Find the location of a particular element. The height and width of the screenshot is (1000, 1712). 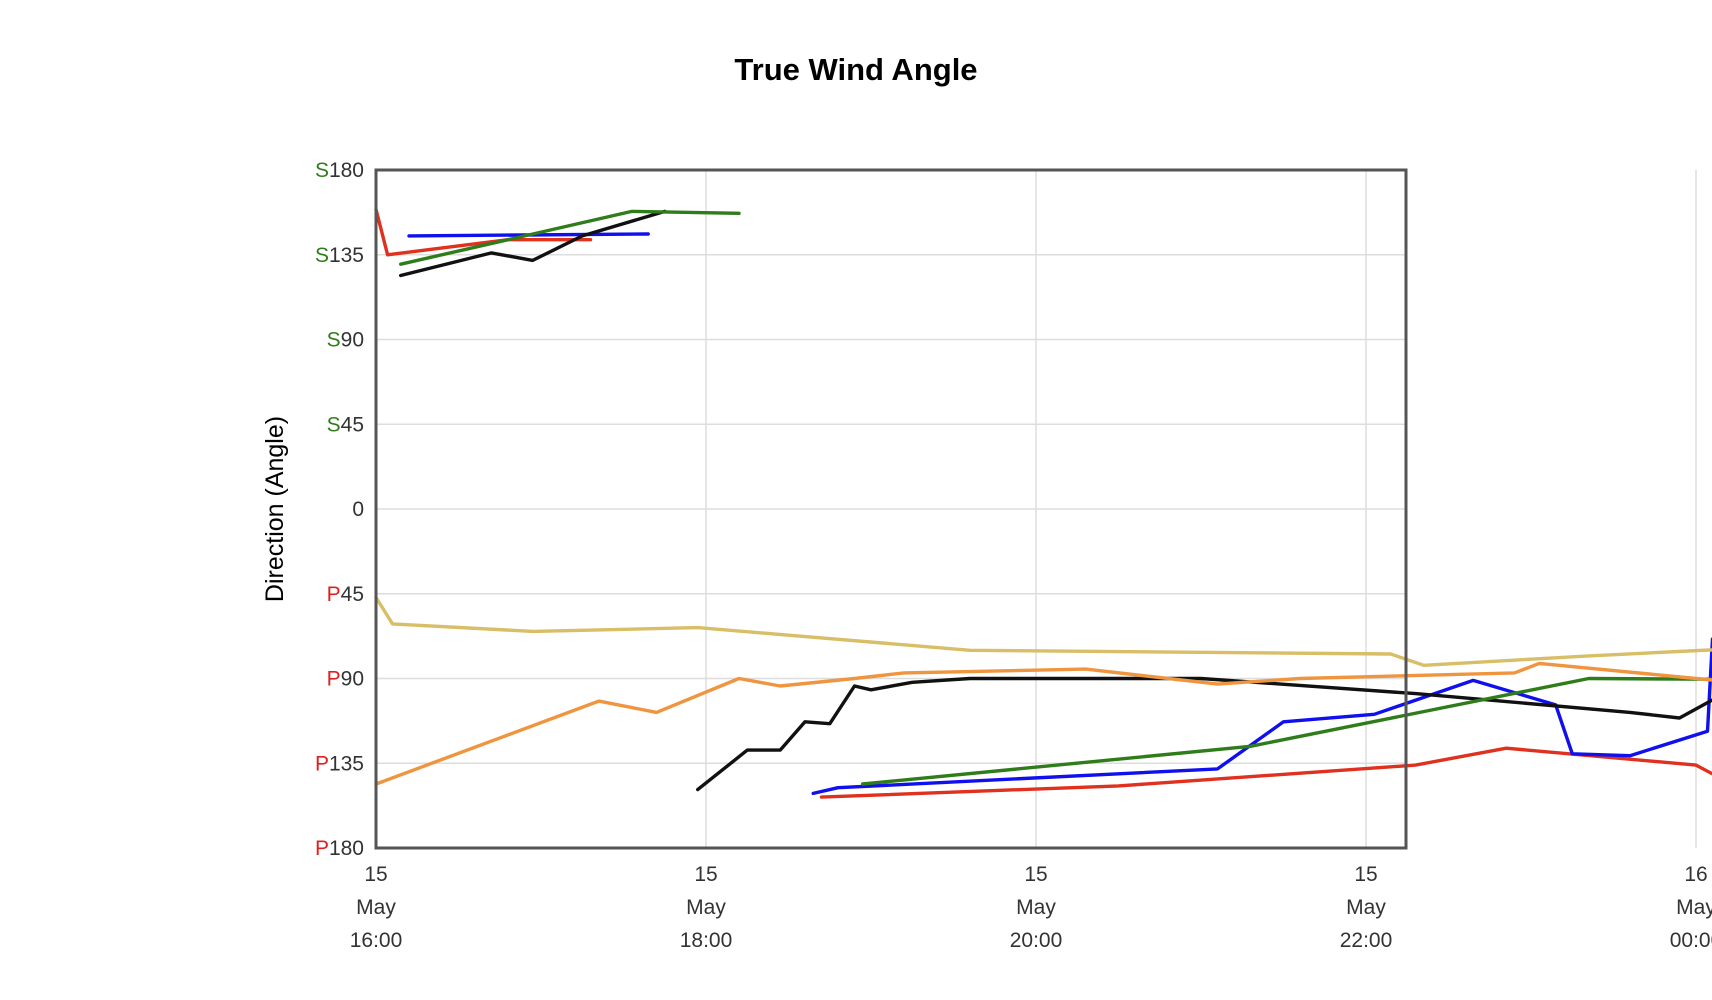

y-tick-label: S90 is located at coordinates (345, 340).